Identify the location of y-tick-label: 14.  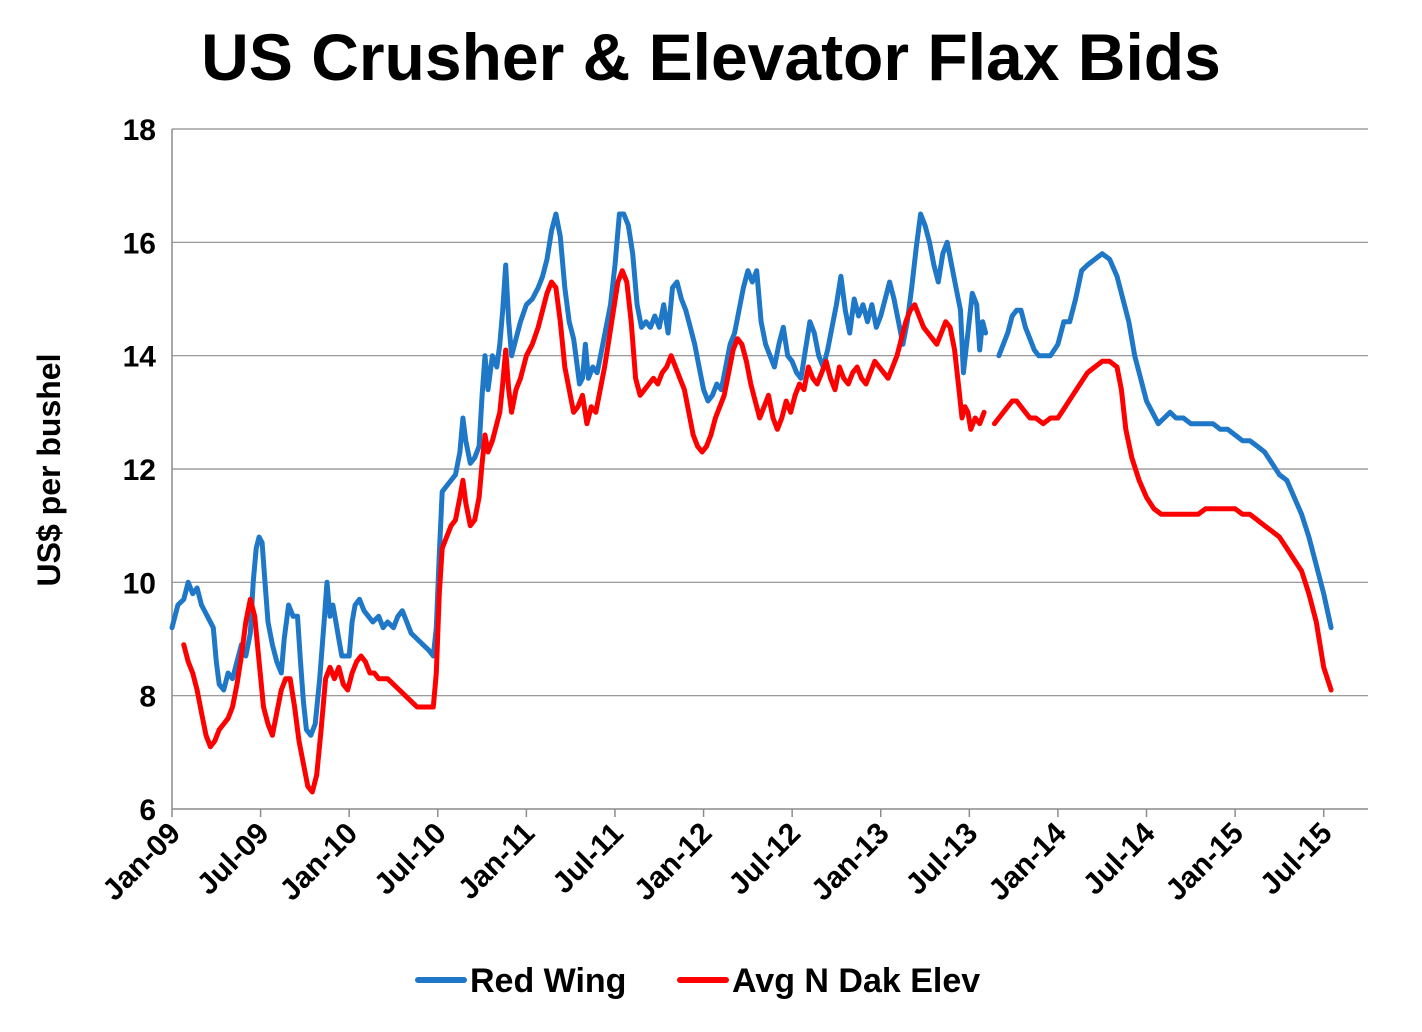
(140, 357).